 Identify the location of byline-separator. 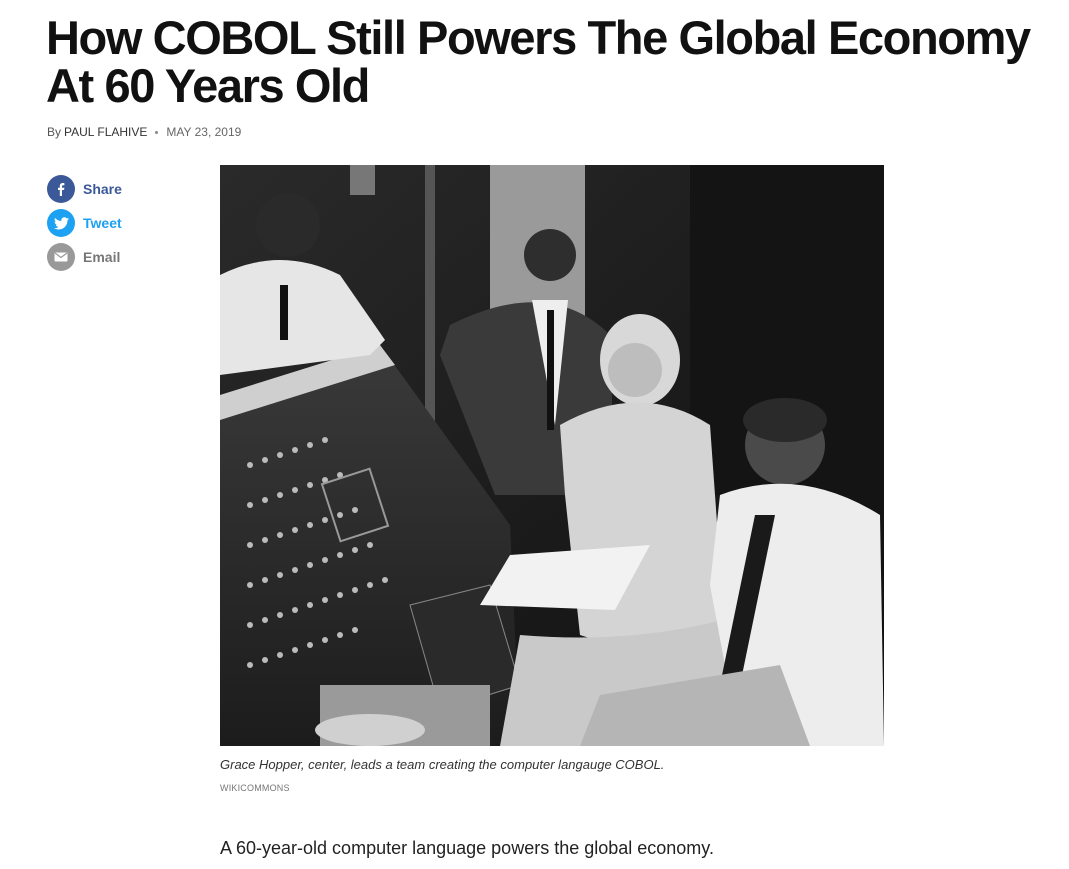
(157, 132).